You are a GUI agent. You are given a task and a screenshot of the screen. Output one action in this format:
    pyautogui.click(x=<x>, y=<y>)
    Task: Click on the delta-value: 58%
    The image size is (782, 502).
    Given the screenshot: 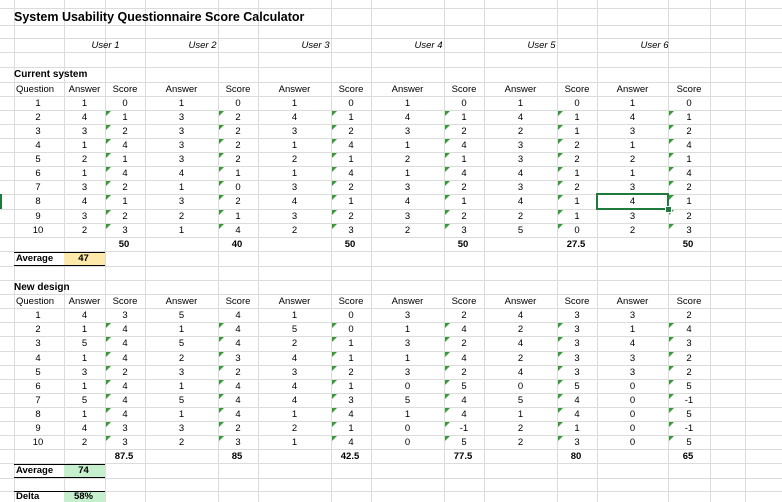 What is the action you would take?
    pyautogui.click(x=83, y=496)
    